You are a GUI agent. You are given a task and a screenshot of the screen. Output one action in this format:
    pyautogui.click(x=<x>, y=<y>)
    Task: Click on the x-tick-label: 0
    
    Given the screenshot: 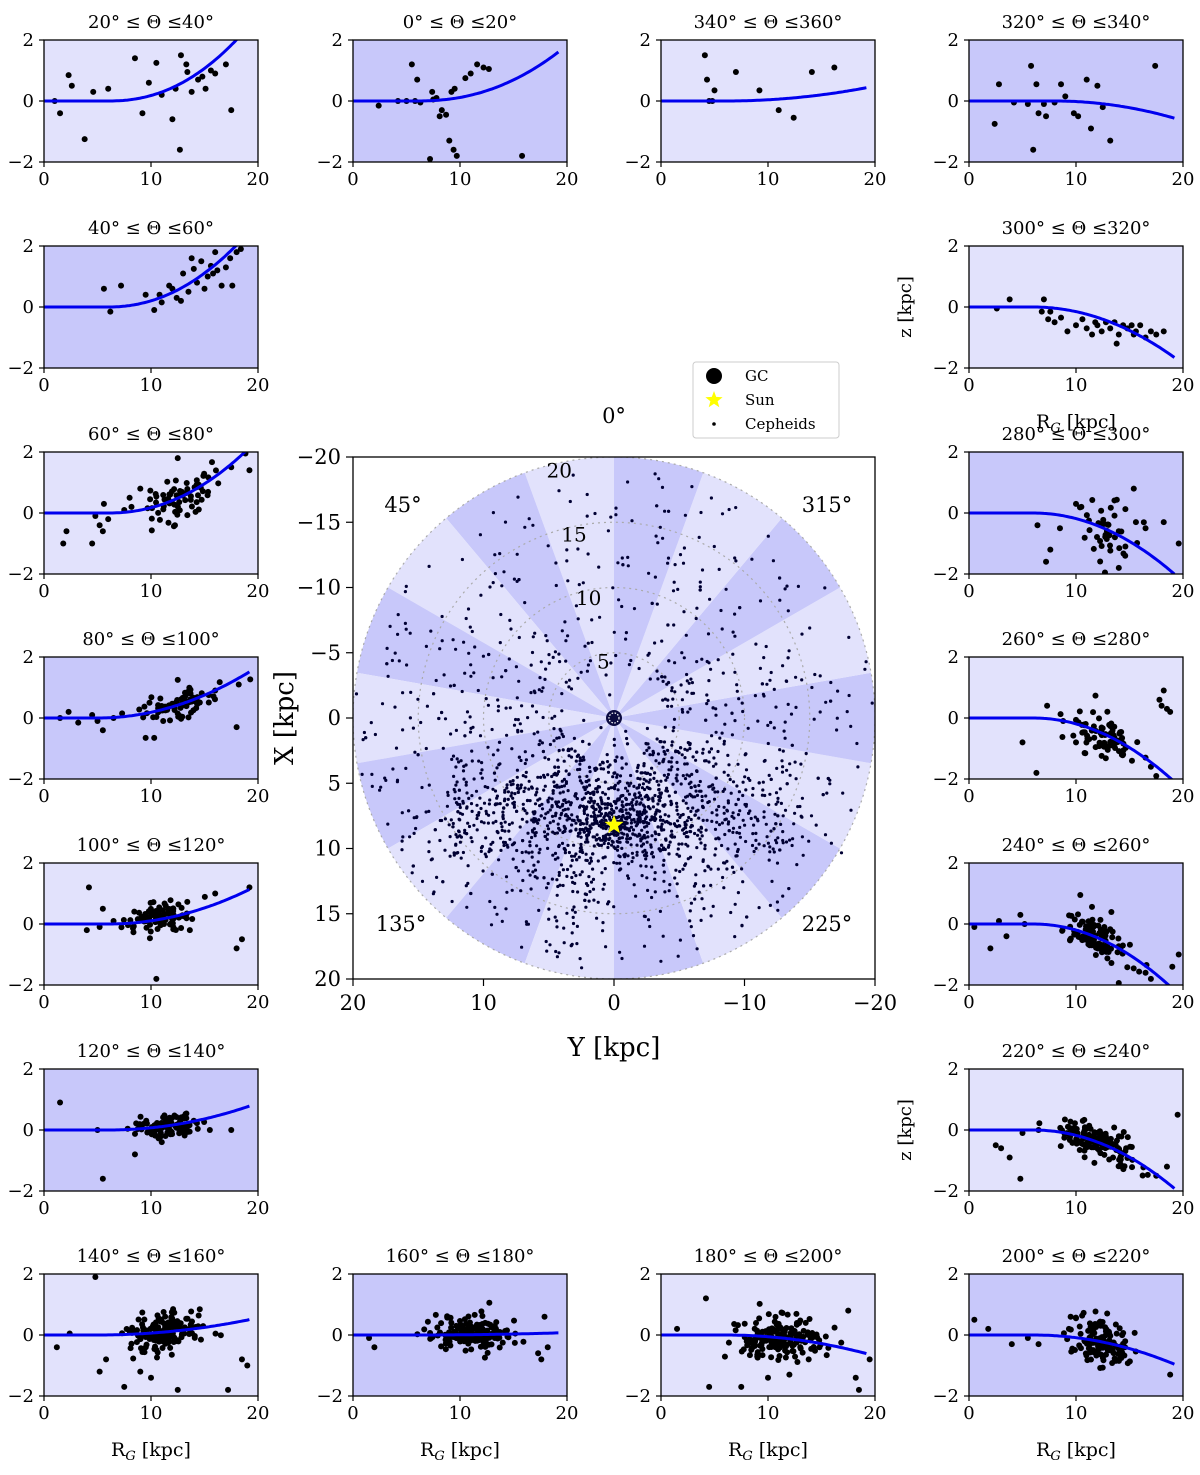 What is the action you would take?
    pyautogui.click(x=43, y=179)
    